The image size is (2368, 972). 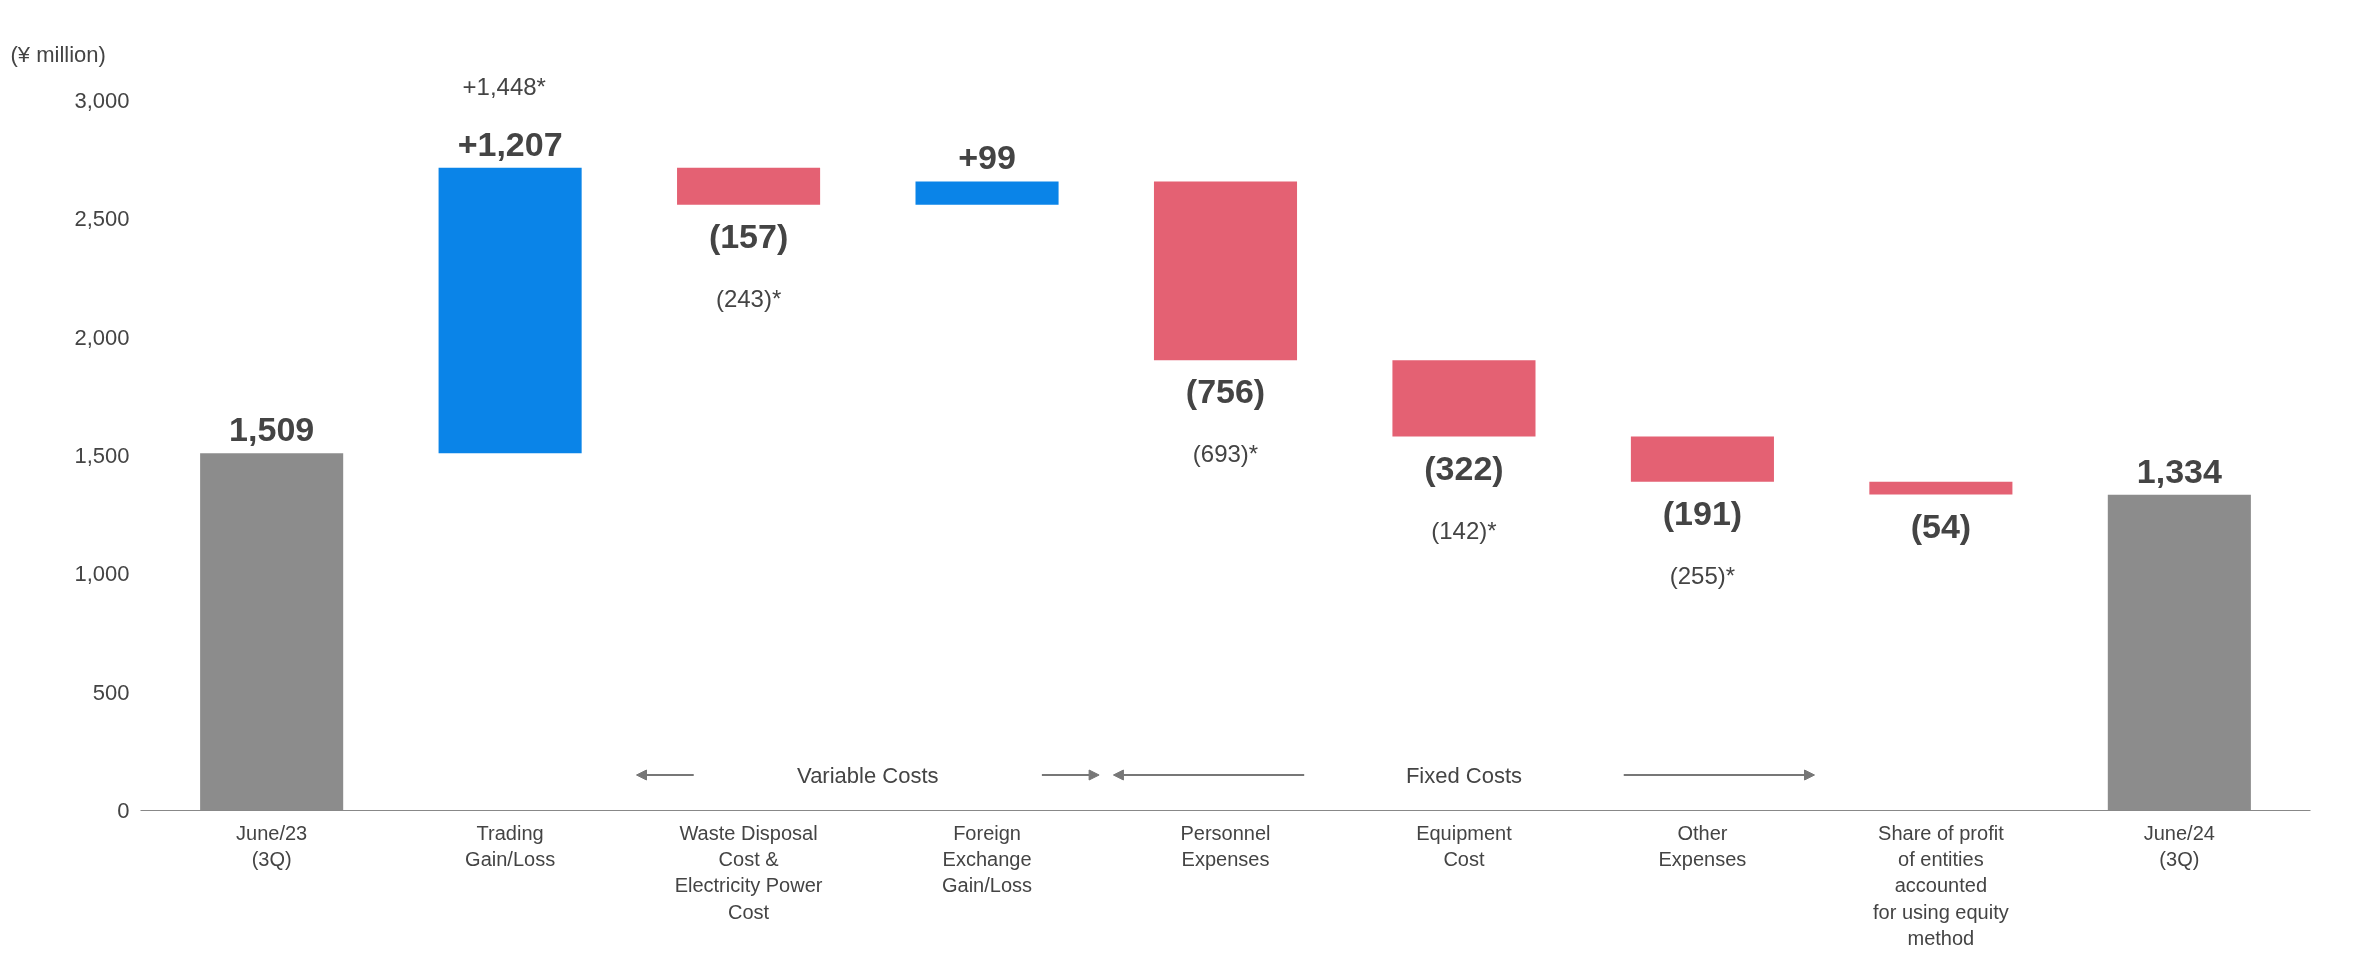 I want to click on data-label: (322), so click(x=1464, y=467).